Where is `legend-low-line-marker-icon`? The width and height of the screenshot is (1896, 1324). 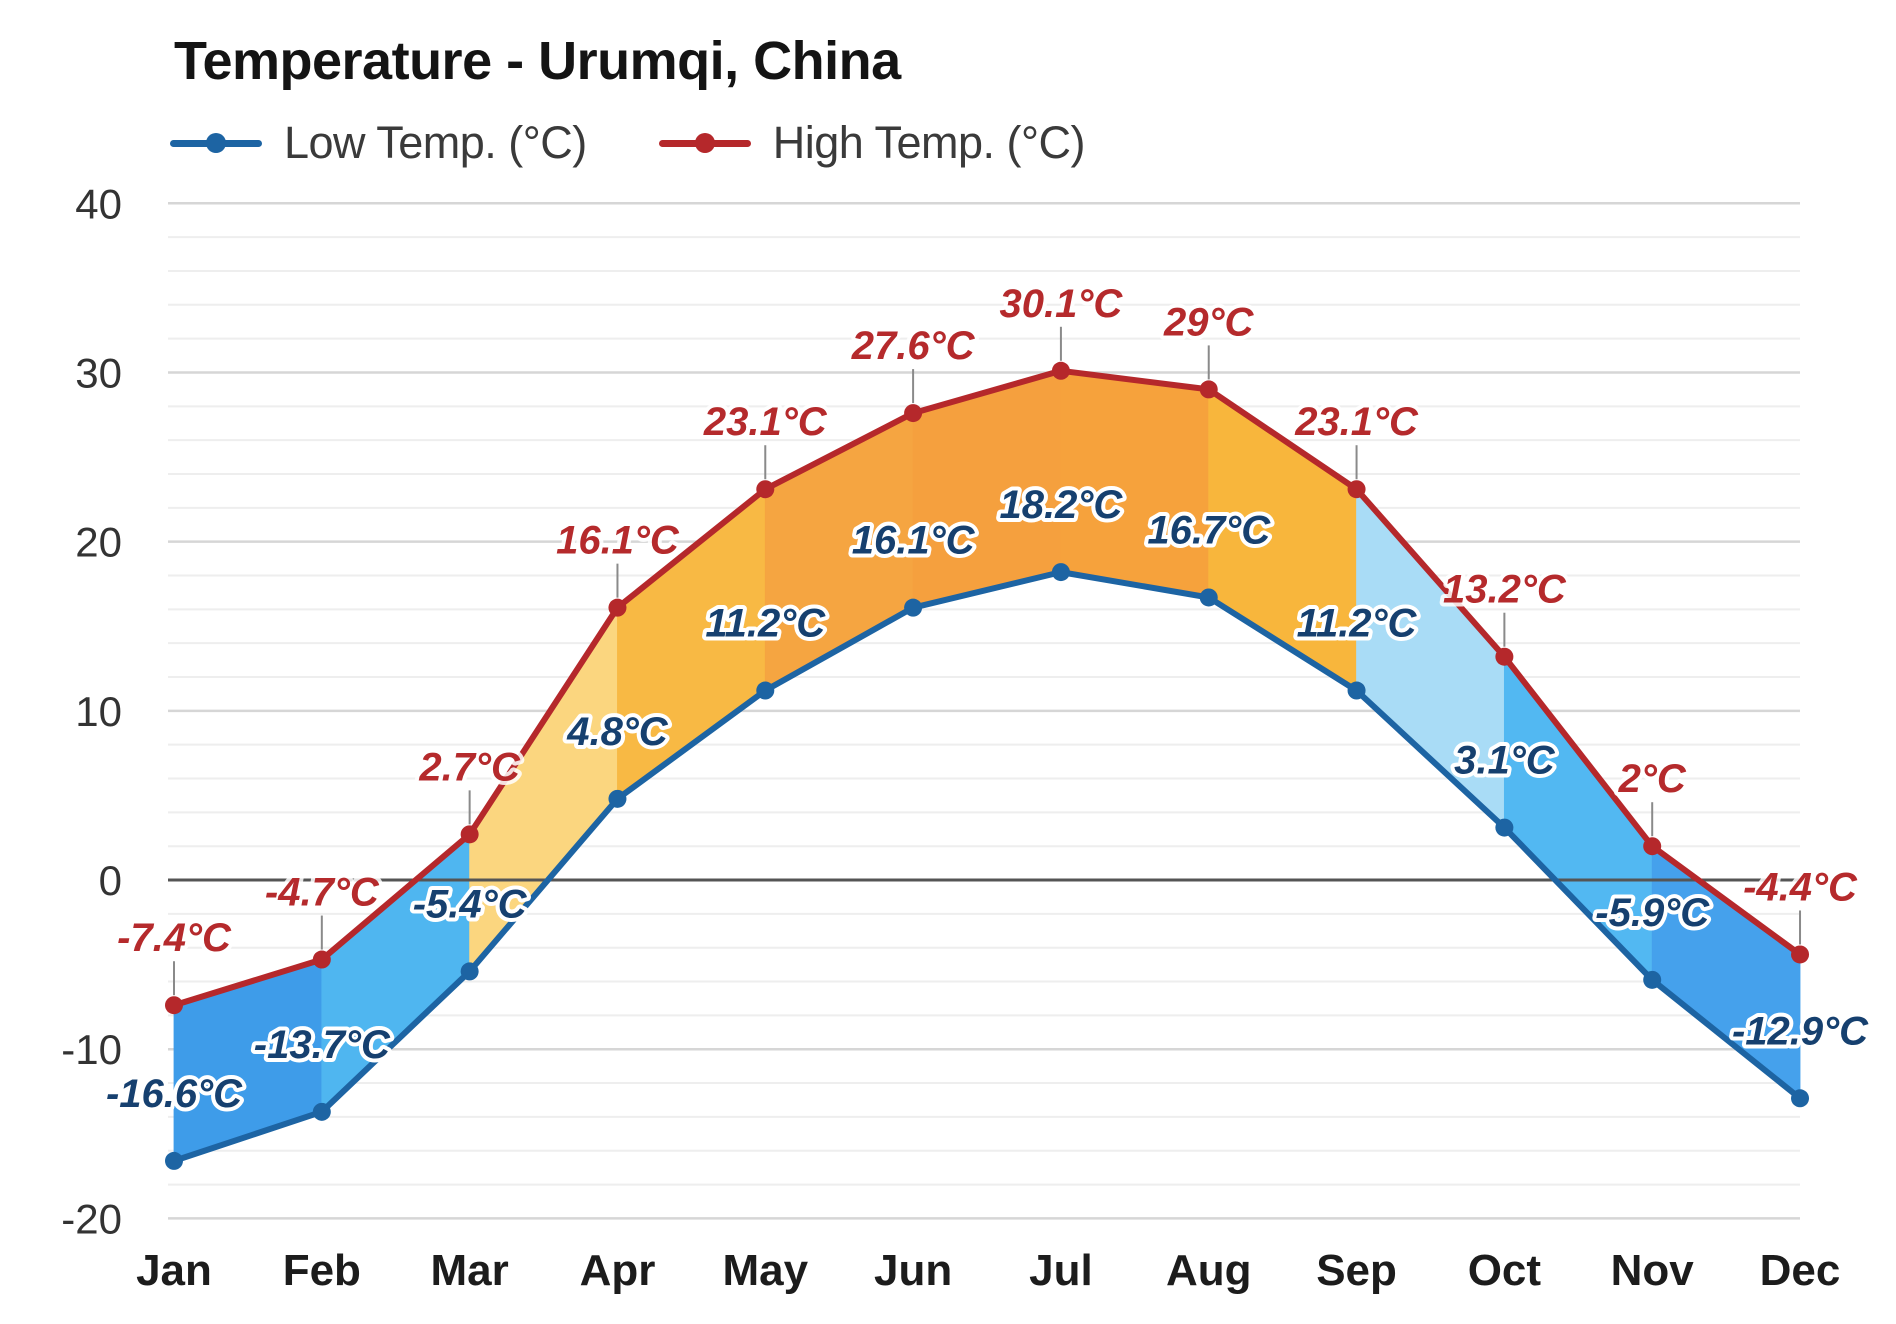
legend-low-line-marker-icon is located at coordinates (216, 143).